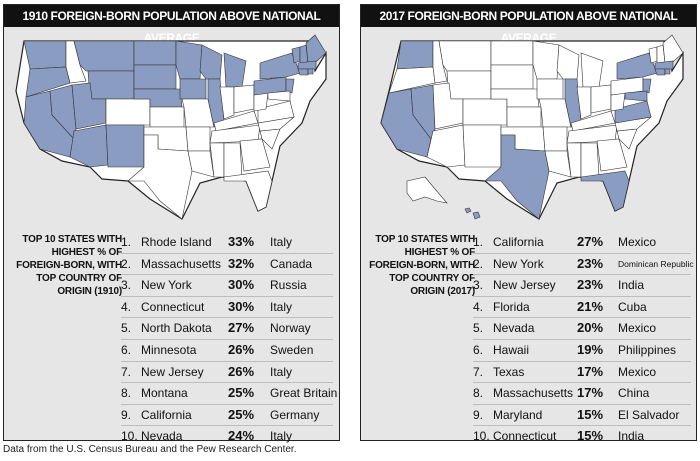  What do you see at coordinates (241, 393) in the screenshot?
I see `percent-value: 25%` at bounding box center [241, 393].